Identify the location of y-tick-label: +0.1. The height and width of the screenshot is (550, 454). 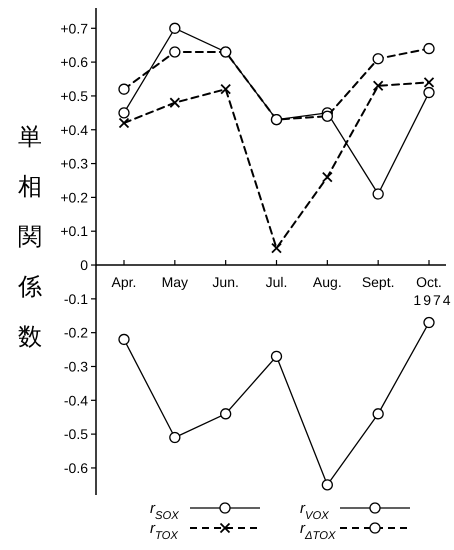
(74, 231).